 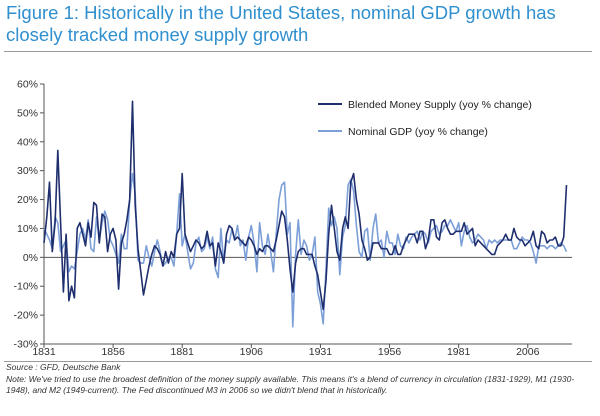 What do you see at coordinates (390, 351) in the screenshot?
I see `x-tick-label: 1956` at bounding box center [390, 351].